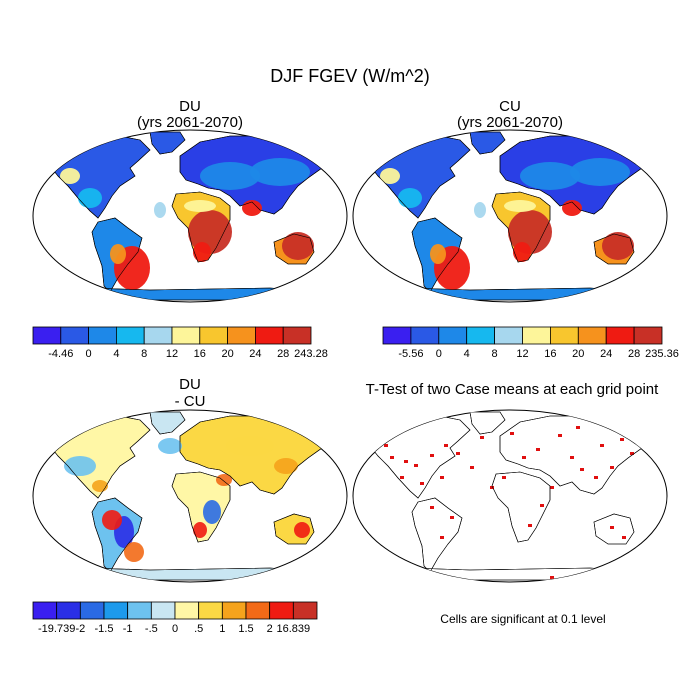 This screenshot has width=700, height=700. I want to click on colorbar-tick-label: -19.739, so click(56, 629).